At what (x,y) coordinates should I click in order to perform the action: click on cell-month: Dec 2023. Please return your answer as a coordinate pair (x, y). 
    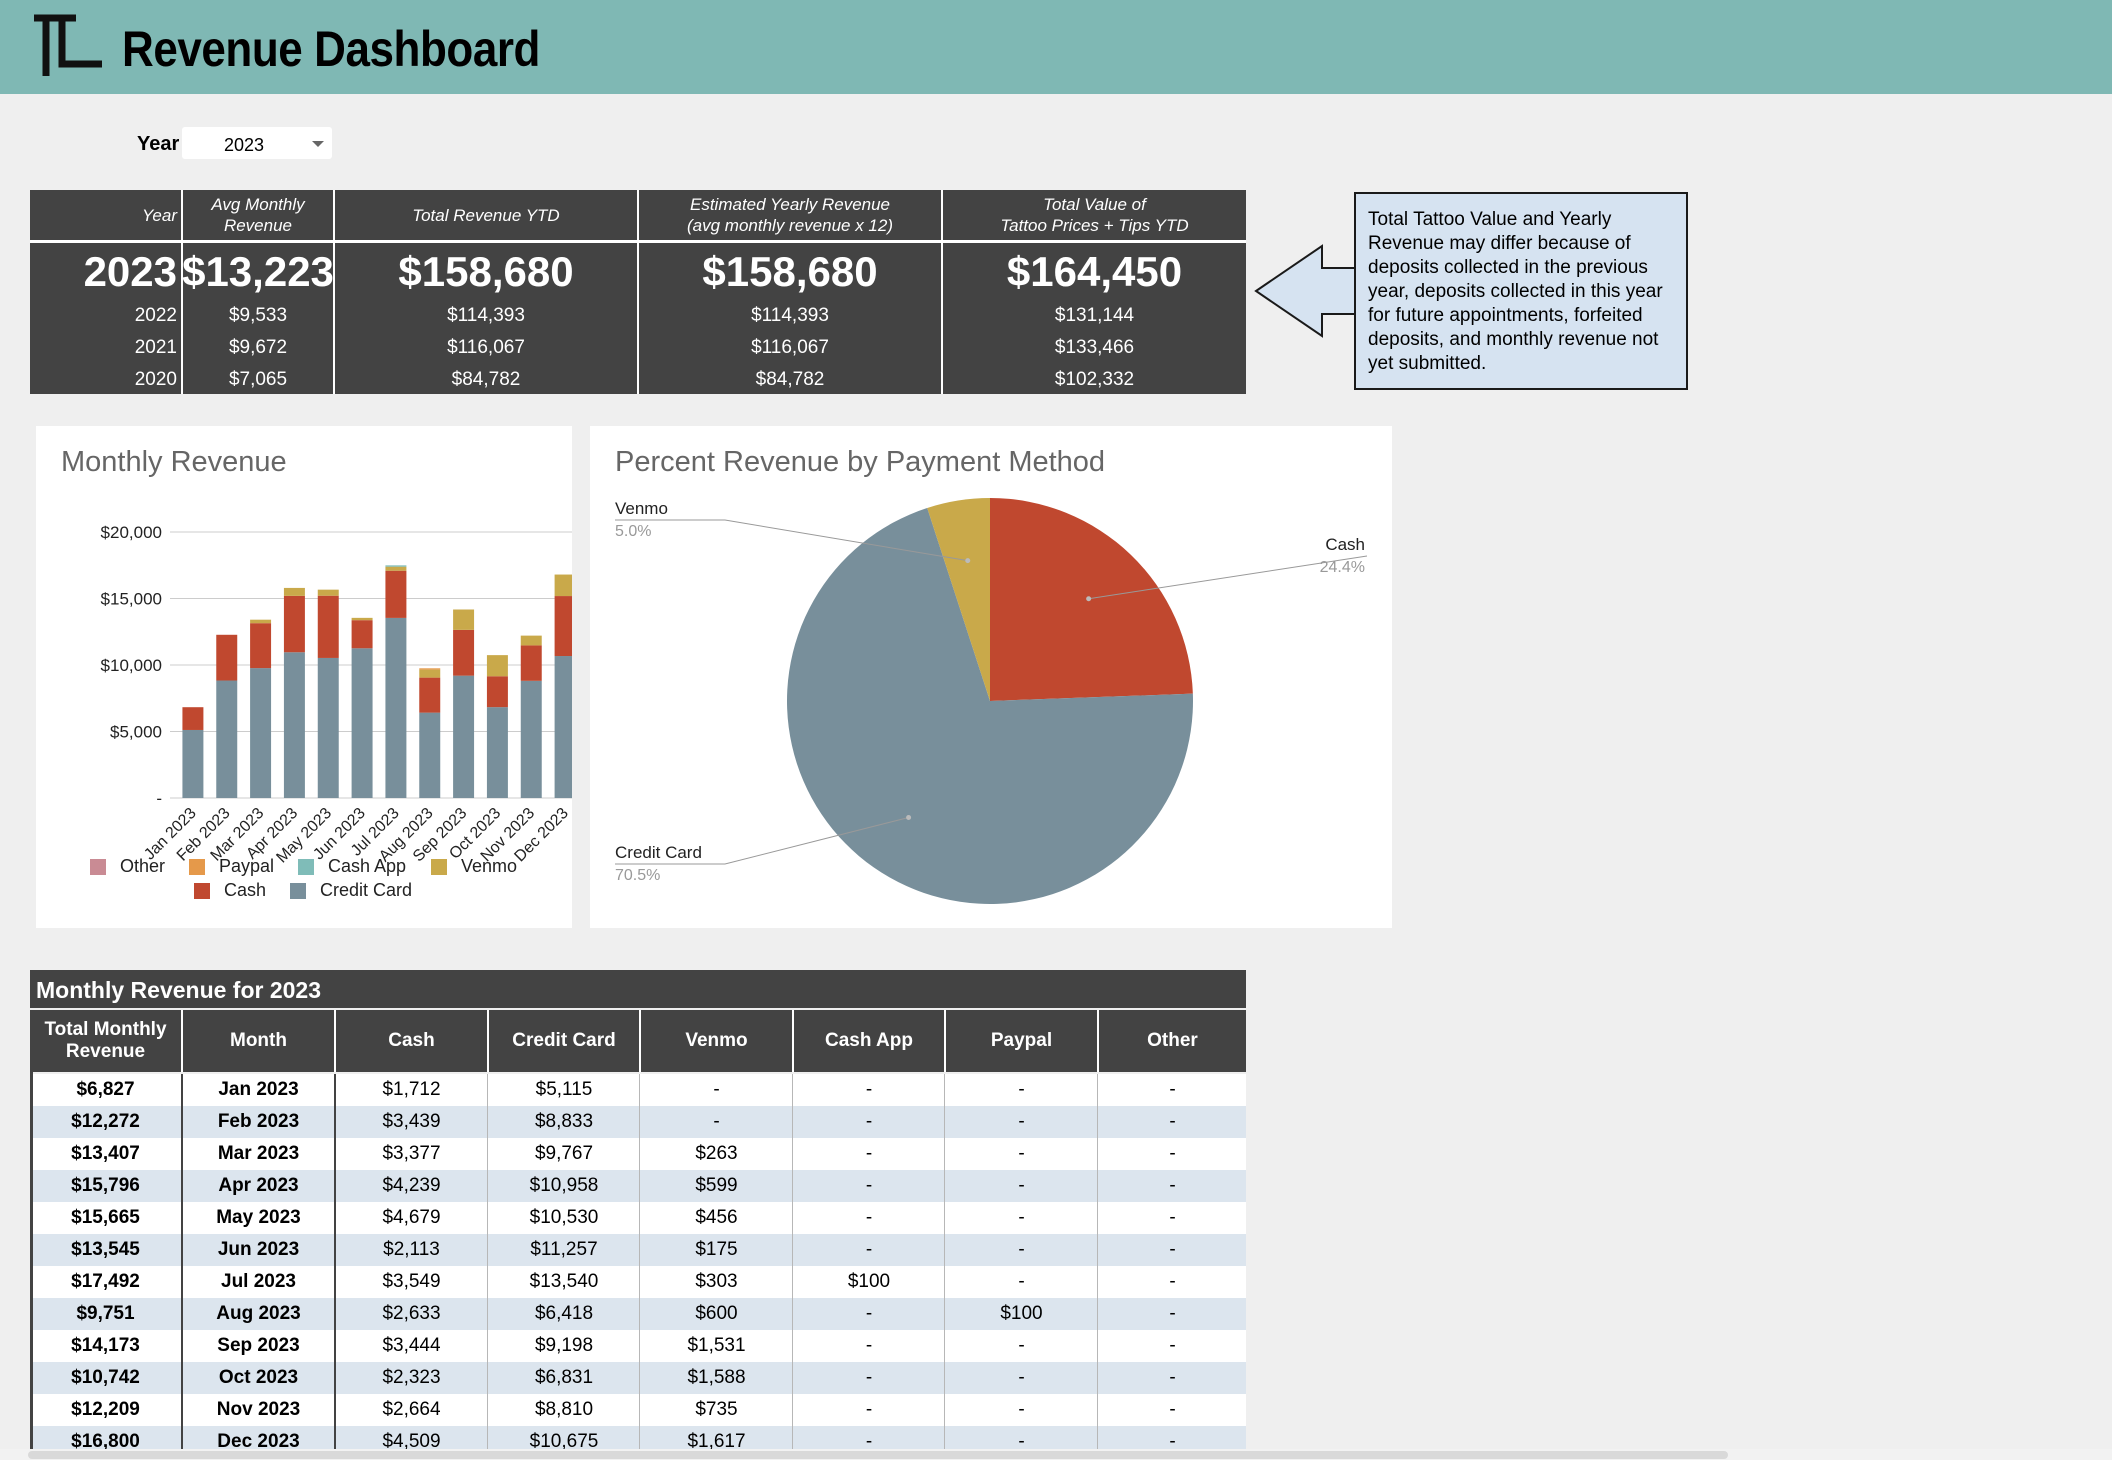
    Looking at the image, I should click on (258, 1441).